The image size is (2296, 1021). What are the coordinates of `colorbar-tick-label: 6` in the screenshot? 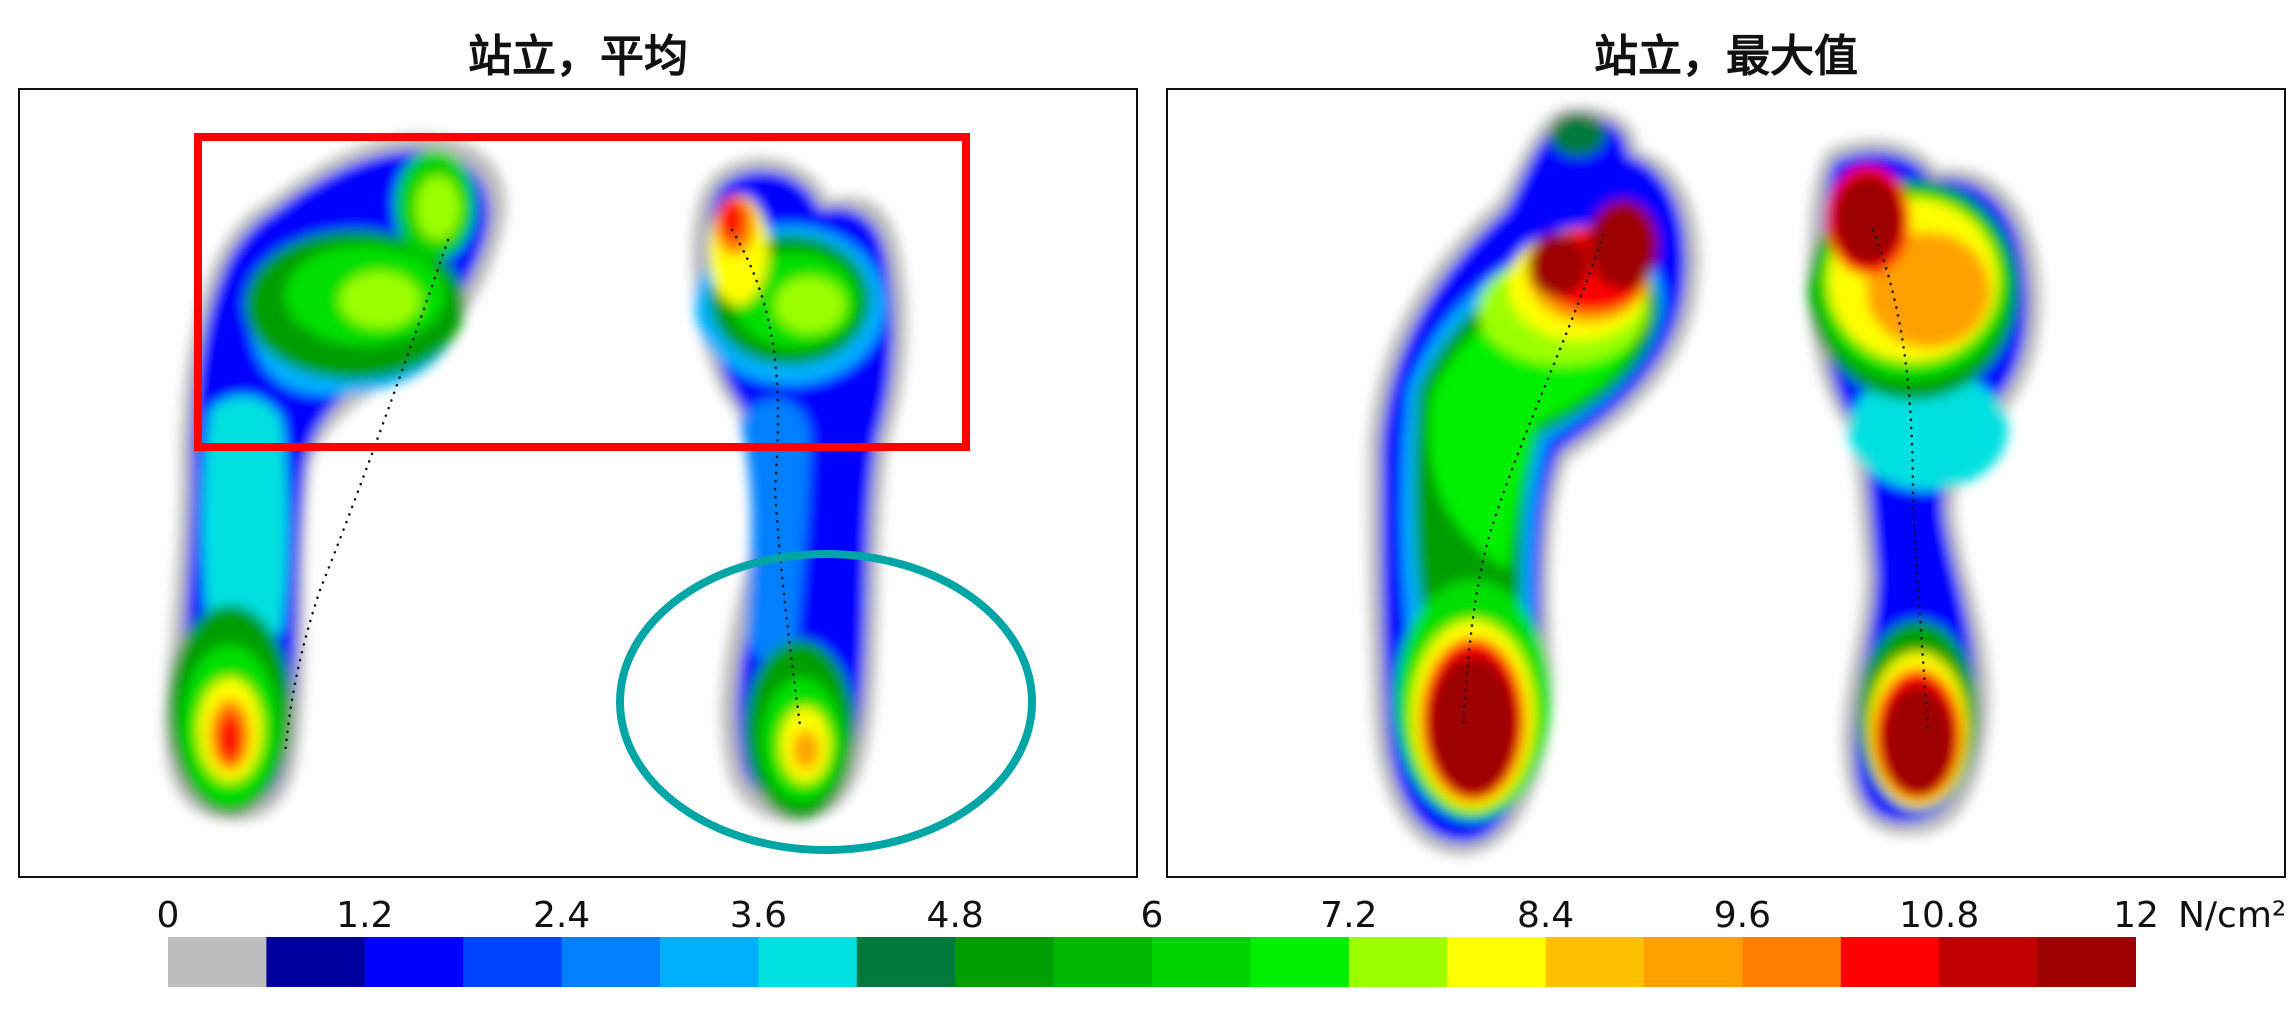 It's located at (1152, 915).